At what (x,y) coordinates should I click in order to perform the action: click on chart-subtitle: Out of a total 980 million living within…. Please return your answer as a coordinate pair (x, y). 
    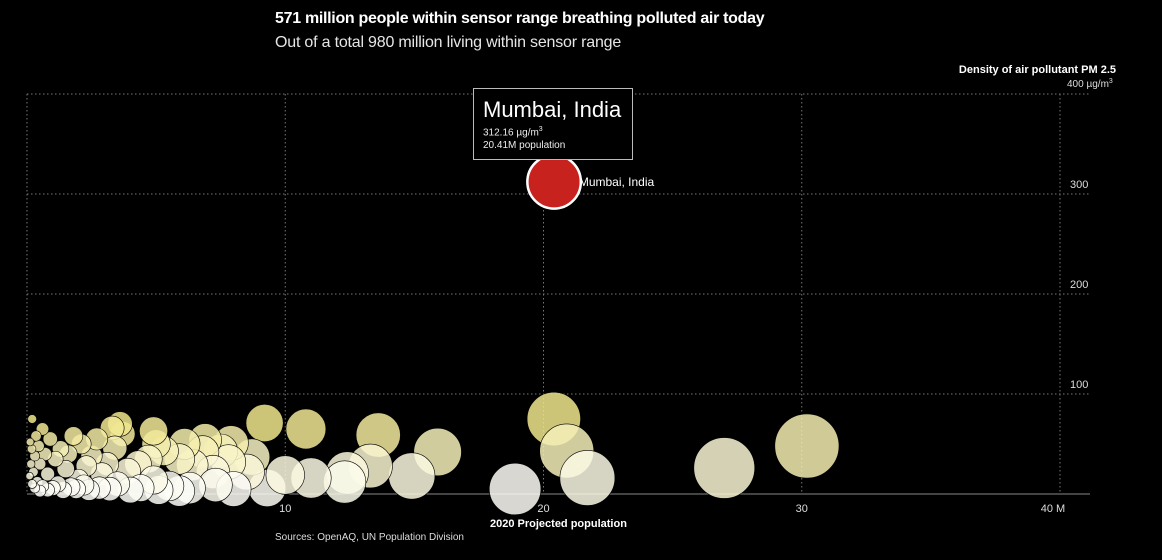
    Looking at the image, I should click on (448, 42).